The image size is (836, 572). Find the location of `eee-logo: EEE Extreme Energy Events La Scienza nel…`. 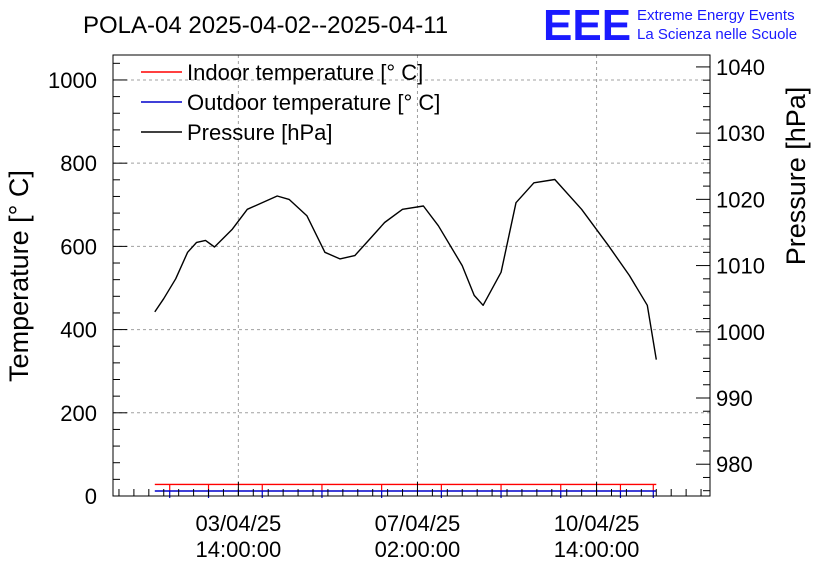

eee-logo: EEE Extreme Energy Events La Scienza nel… is located at coordinates (670, 25).